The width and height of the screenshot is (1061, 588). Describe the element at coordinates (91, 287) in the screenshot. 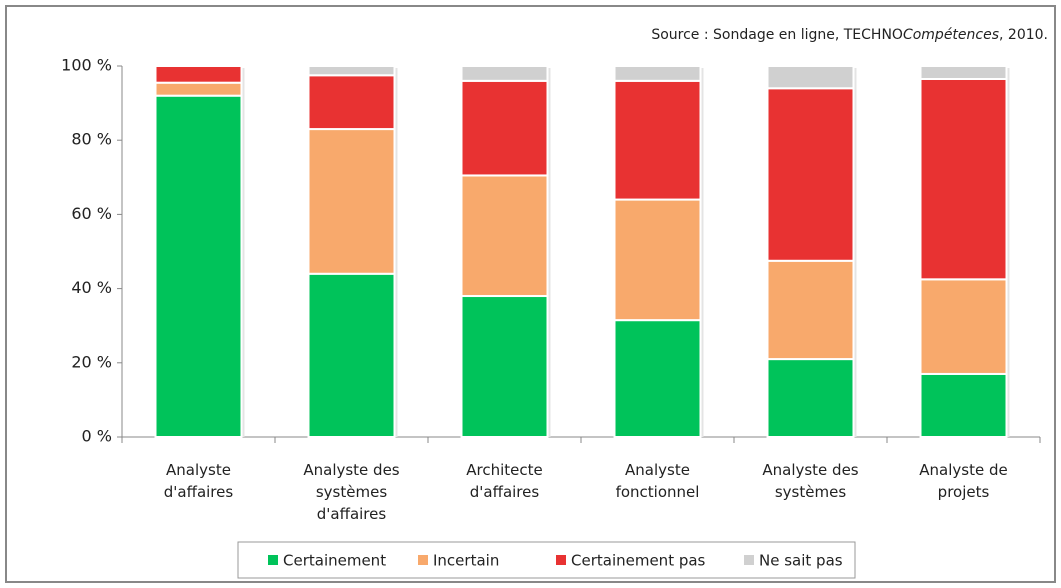

I see `y-tick-label: 40 %` at that location.